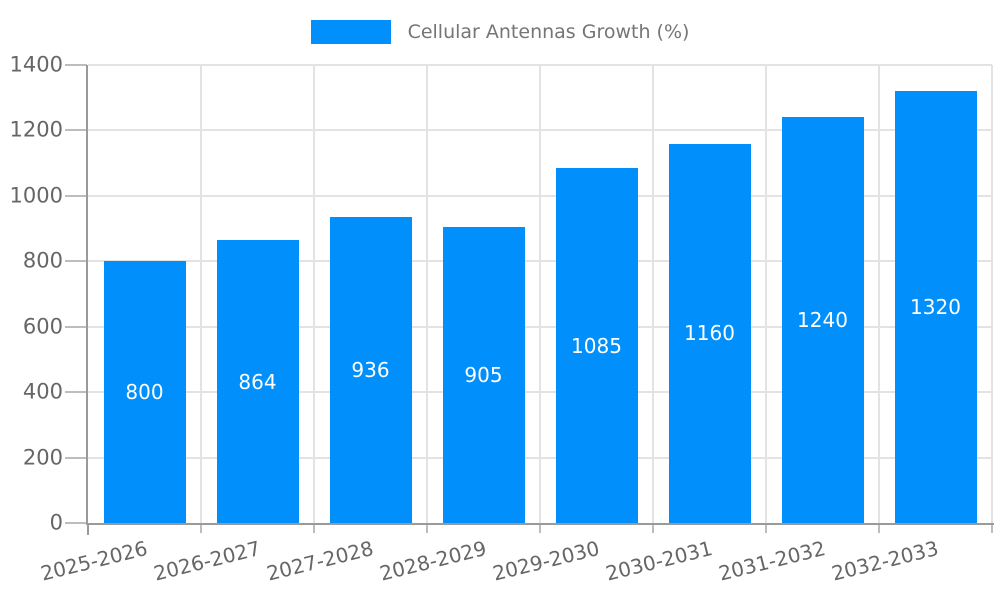 The width and height of the screenshot is (1000, 600). What do you see at coordinates (42, 457) in the screenshot?
I see `y-tick-label: 200` at bounding box center [42, 457].